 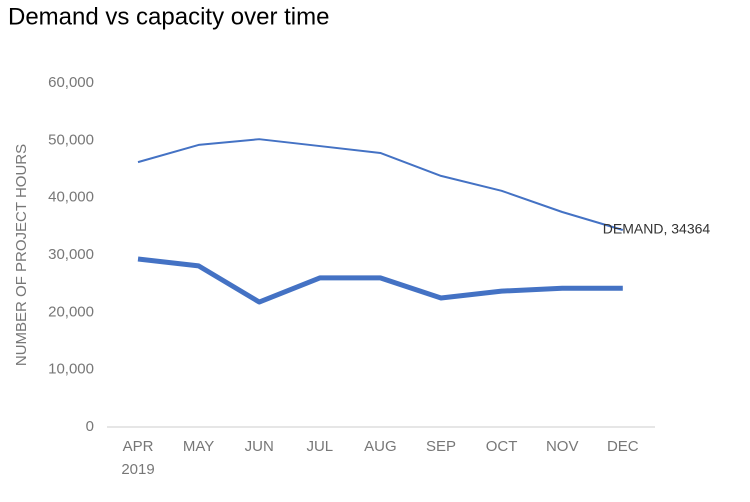 I want to click on y-tick-label: 20,000, so click(x=71, y=311).